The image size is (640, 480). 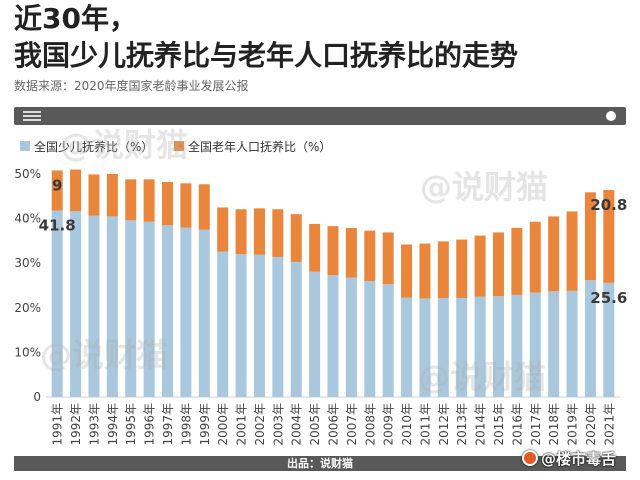 I want to click on footer-bar: 出品：说财猫, so click(x=320, y=463).